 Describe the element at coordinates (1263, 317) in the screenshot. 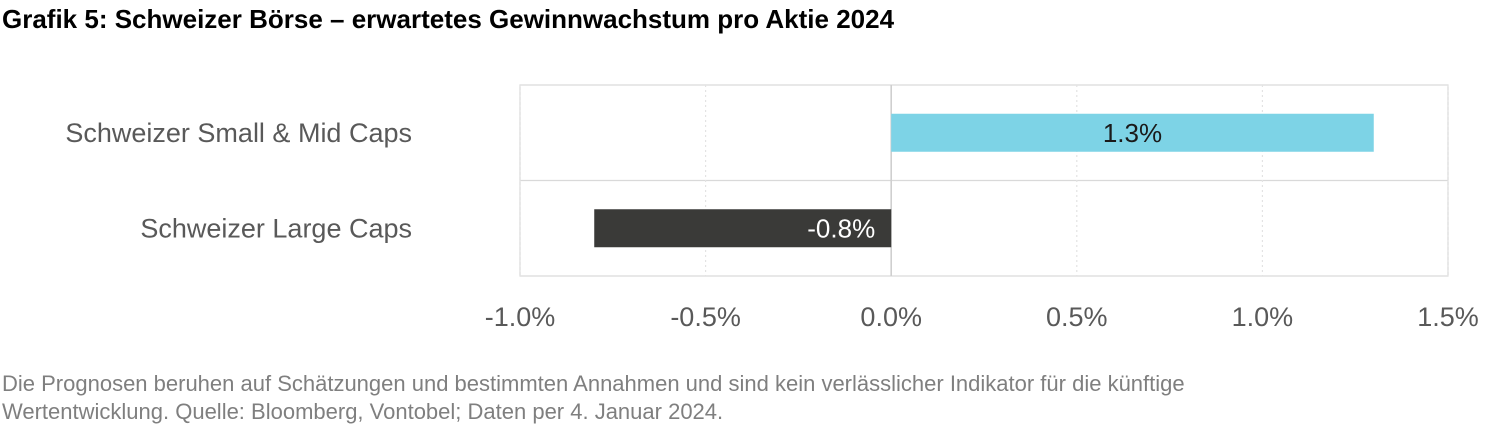

I see `x-tick-label: 1.0%` at that location.